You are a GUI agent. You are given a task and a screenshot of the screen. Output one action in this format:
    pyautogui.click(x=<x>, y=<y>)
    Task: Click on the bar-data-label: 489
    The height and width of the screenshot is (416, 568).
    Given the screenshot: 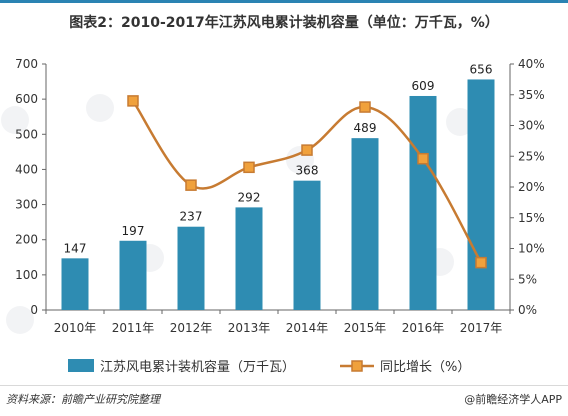 What is the action you would take?
    pyautogui.click(x=365, y=128)
    